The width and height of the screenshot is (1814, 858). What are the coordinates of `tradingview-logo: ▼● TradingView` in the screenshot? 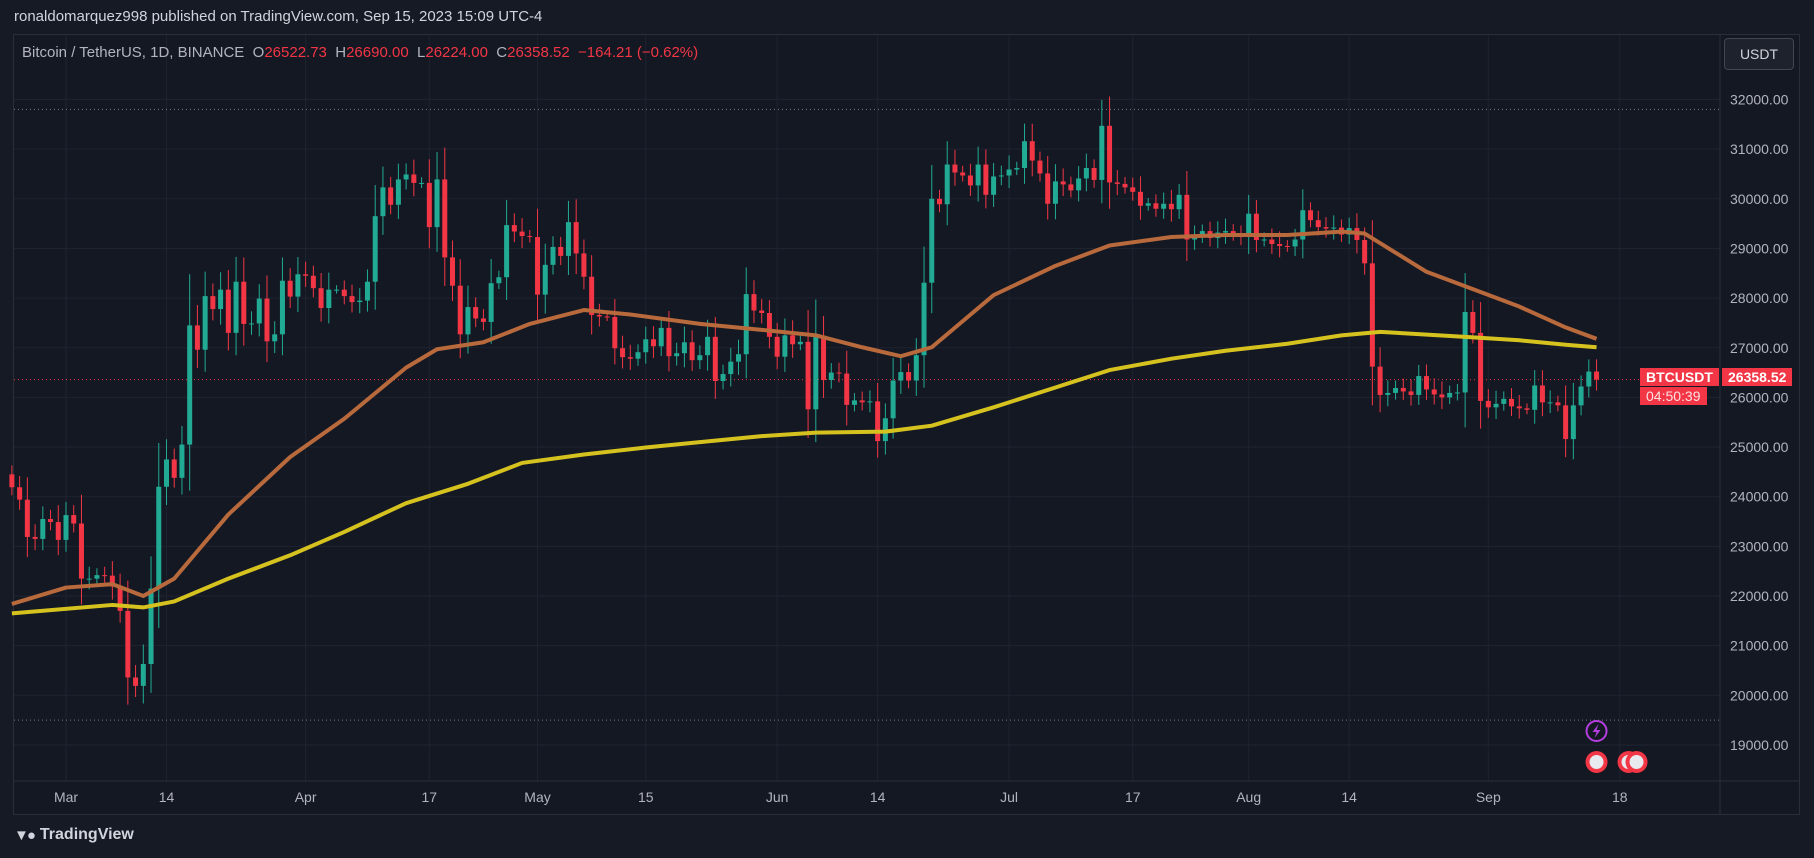 It's located at (74, 835).